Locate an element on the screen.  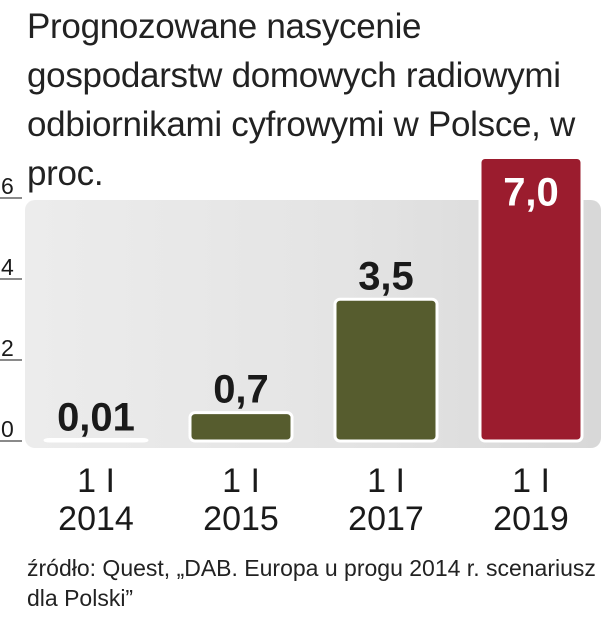
y-tick-label: 2 is located at coordinates (7, 348).